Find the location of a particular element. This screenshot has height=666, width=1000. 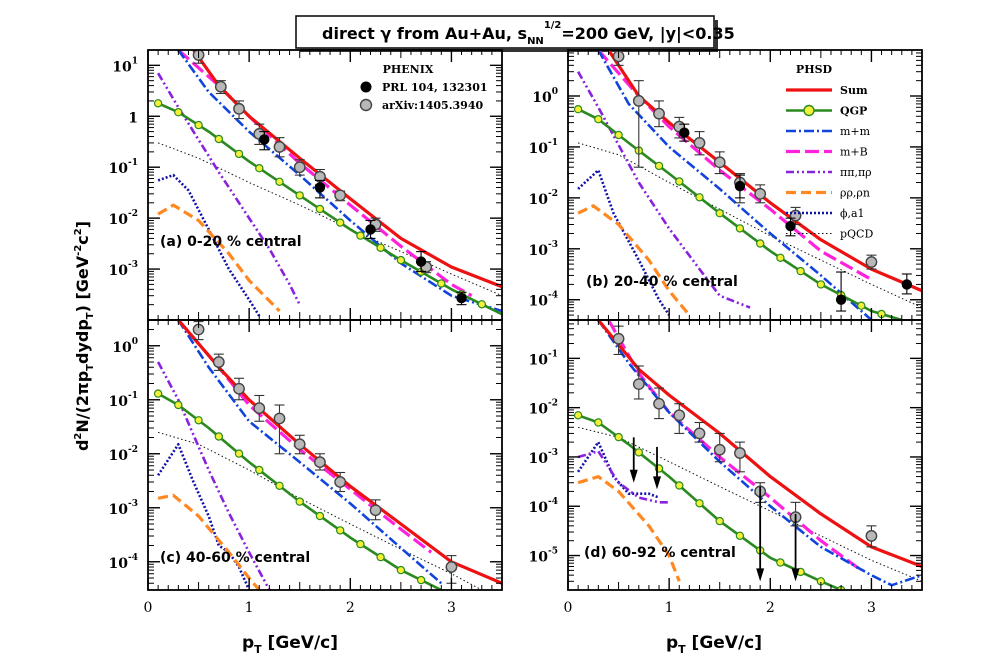

title-tail: =200 GeV, |y|<0.35 is located at coordinates (647, 34).